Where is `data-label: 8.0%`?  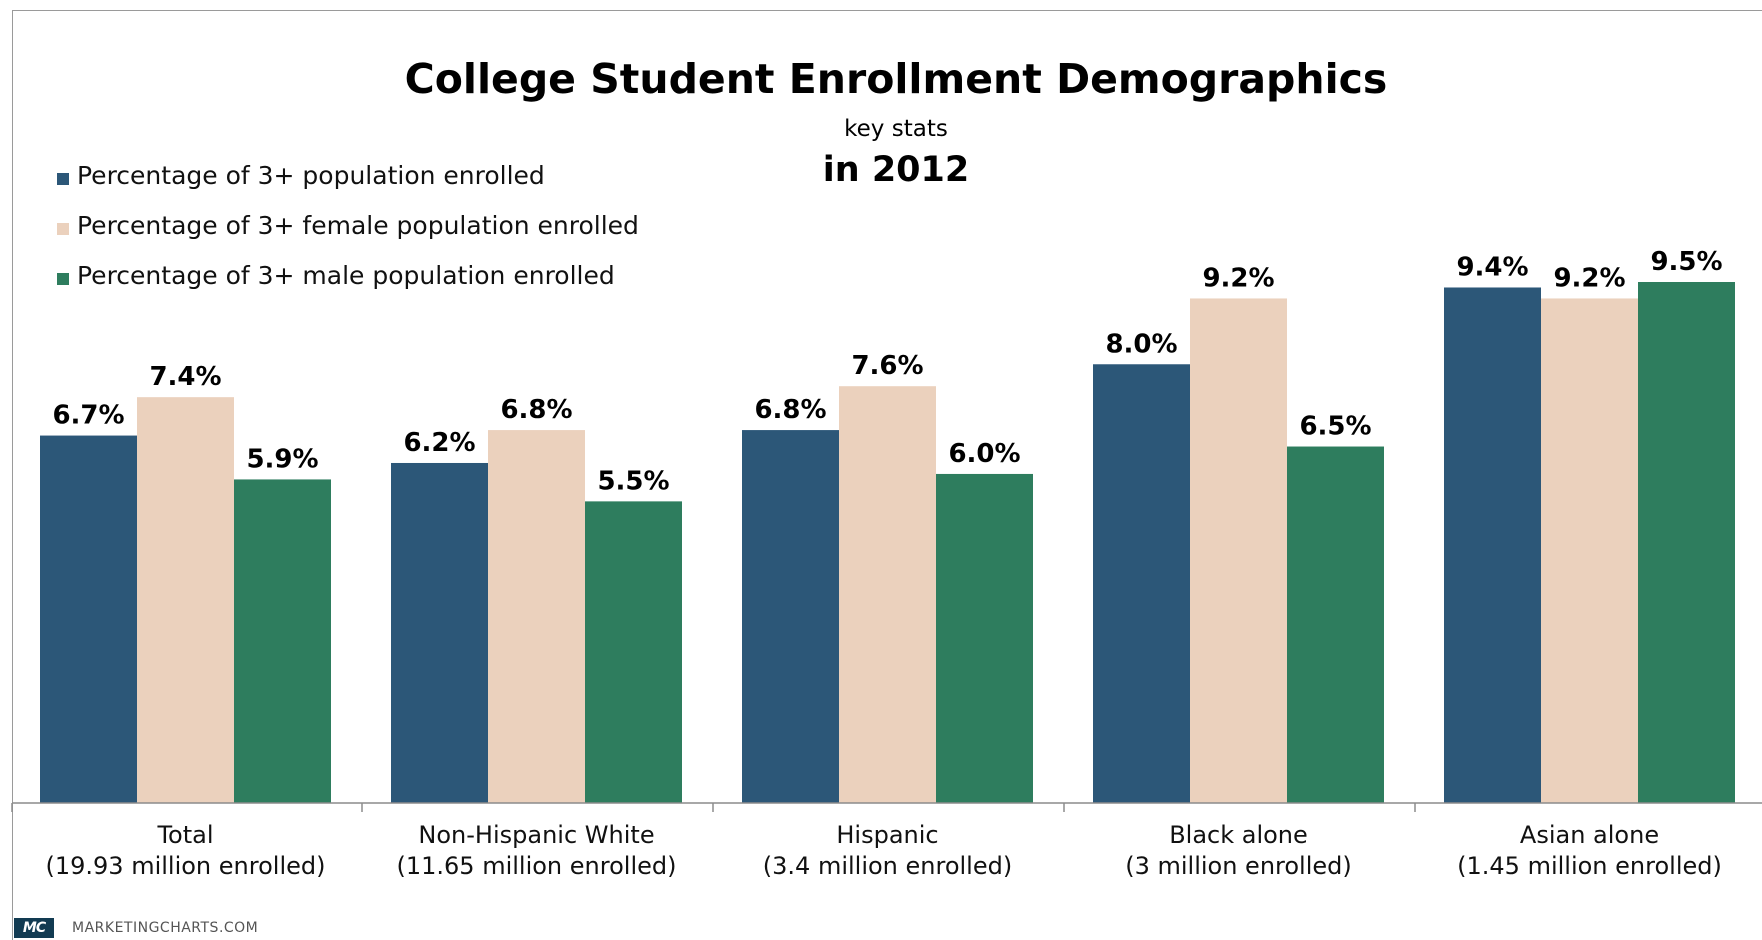
data-label: 8.0% is located at coordinates (1141, 344).